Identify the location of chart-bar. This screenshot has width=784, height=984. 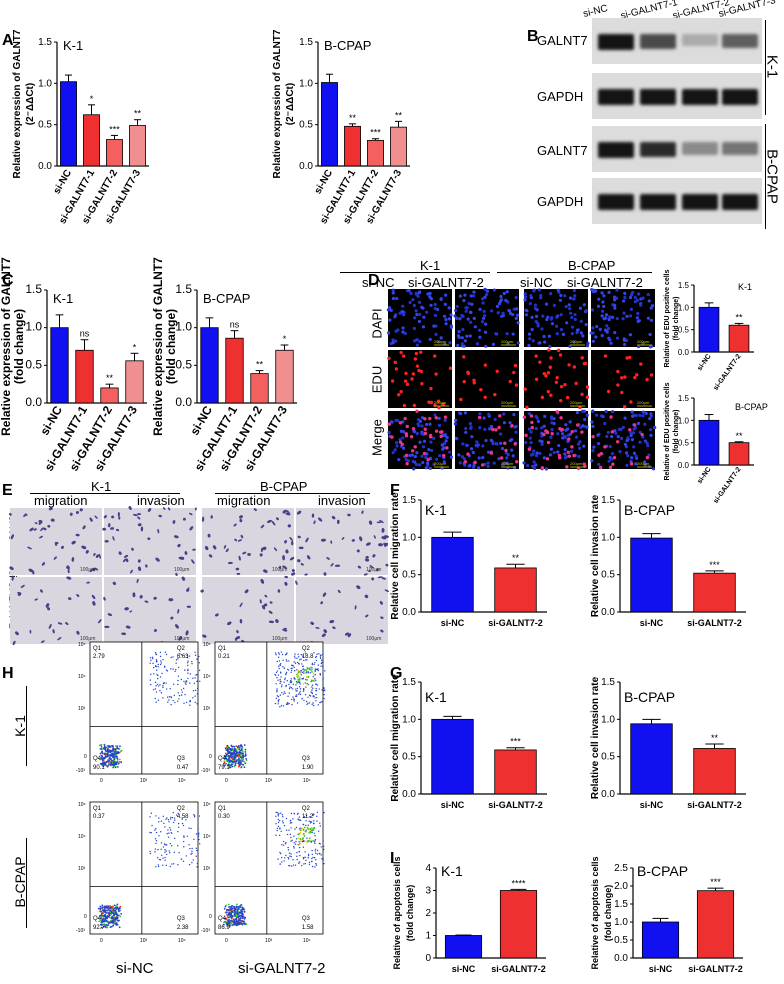
(452, 756).